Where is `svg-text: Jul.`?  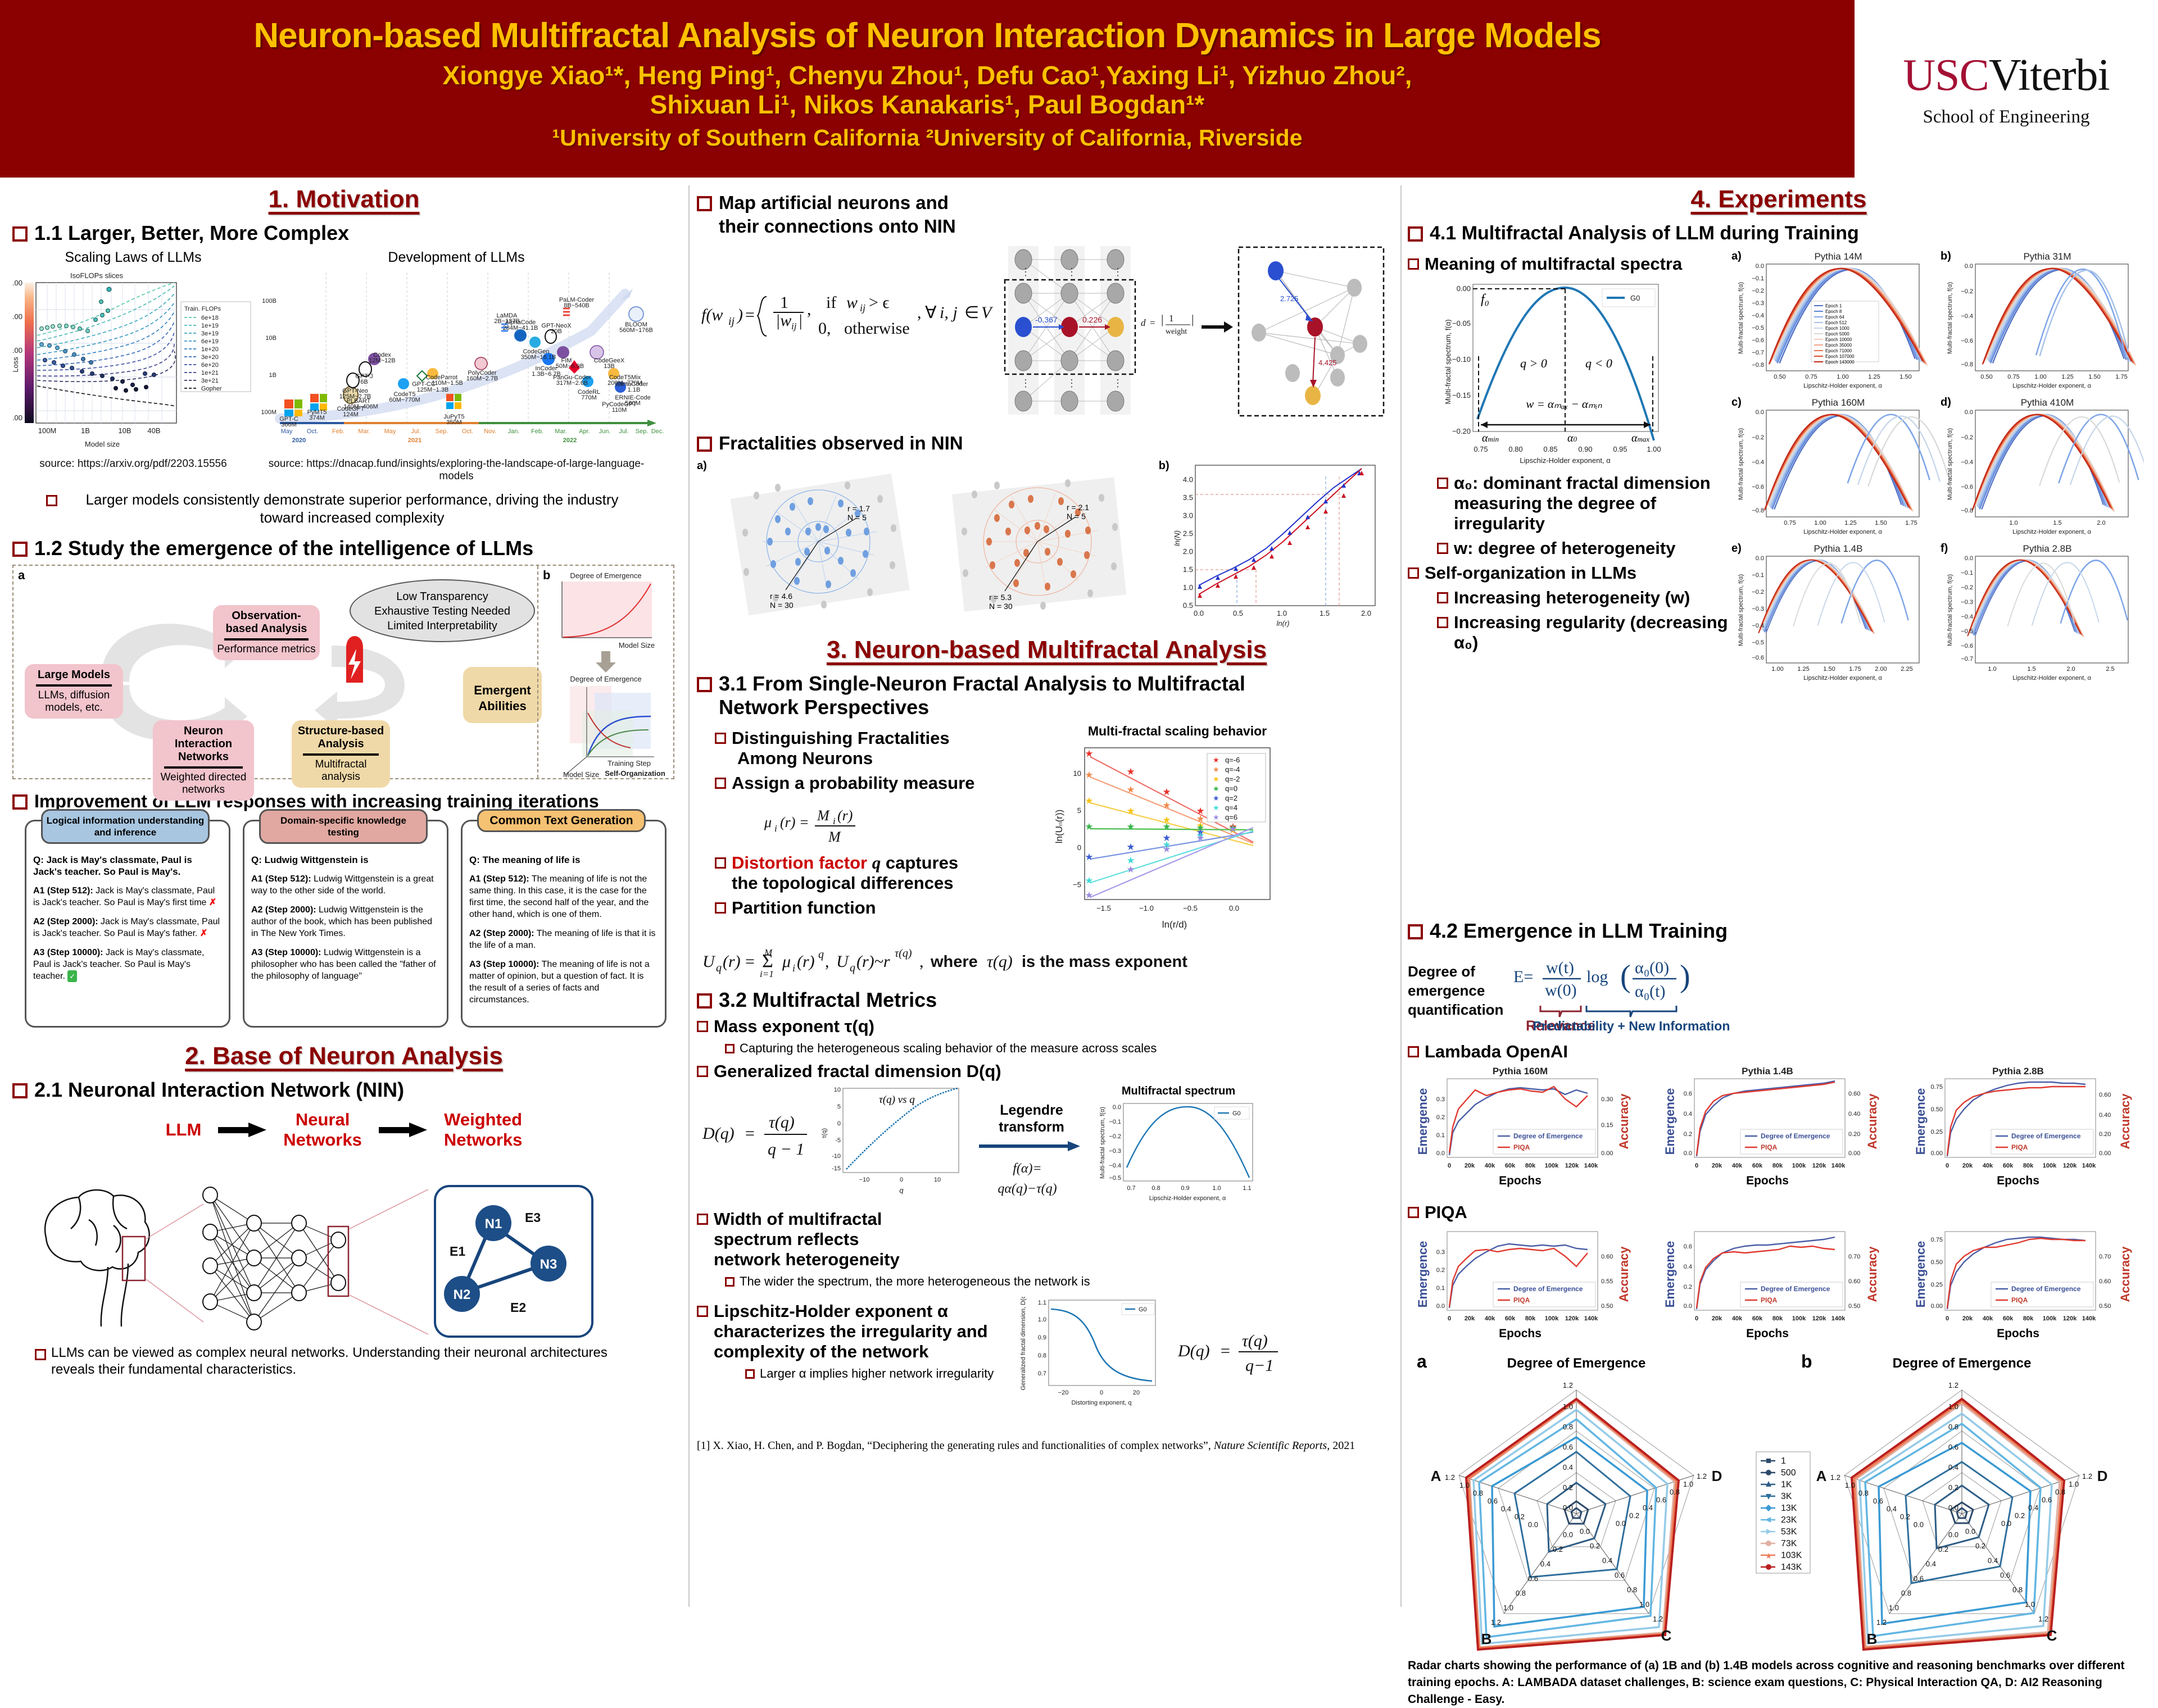
svg-text: Jul. is located at coordinates (623, 431).